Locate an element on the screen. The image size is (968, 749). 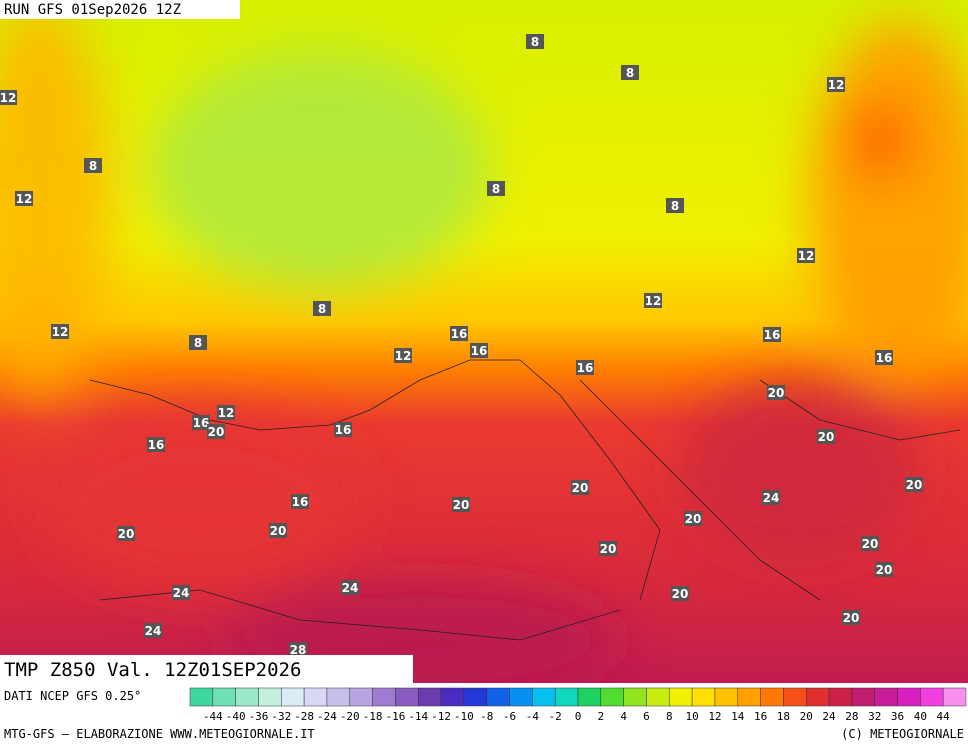
contour-label: 28 is located at coordinates (298, 650).